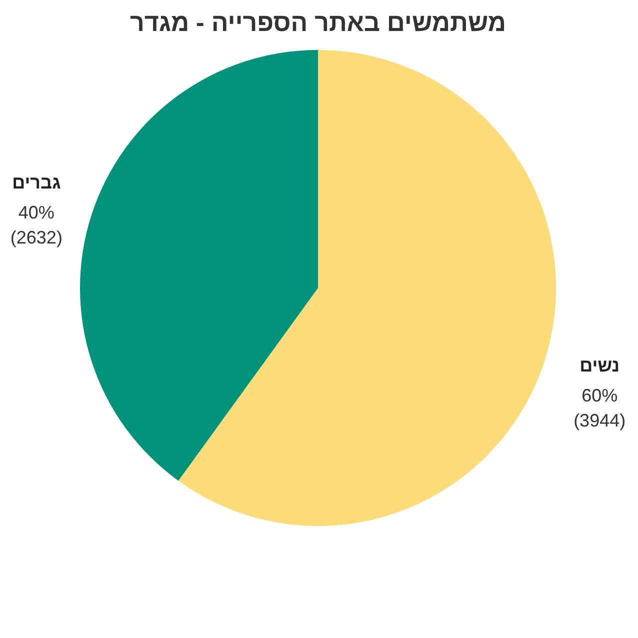 The image size is (638, 638). What do you see at coordinates (318, 23) in the screenshot?
I see `chart-title: משתמשים באתר הספרייה - מגדר` at bounding box center [318, 23].